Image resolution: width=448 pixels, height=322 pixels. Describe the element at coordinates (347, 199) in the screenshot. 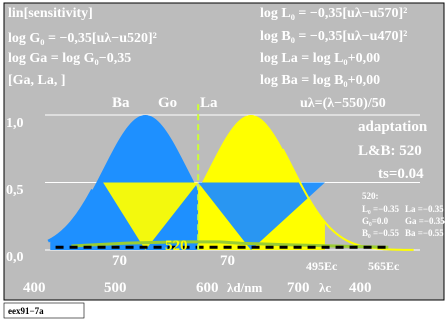

I see `series-la-tail` at that location.